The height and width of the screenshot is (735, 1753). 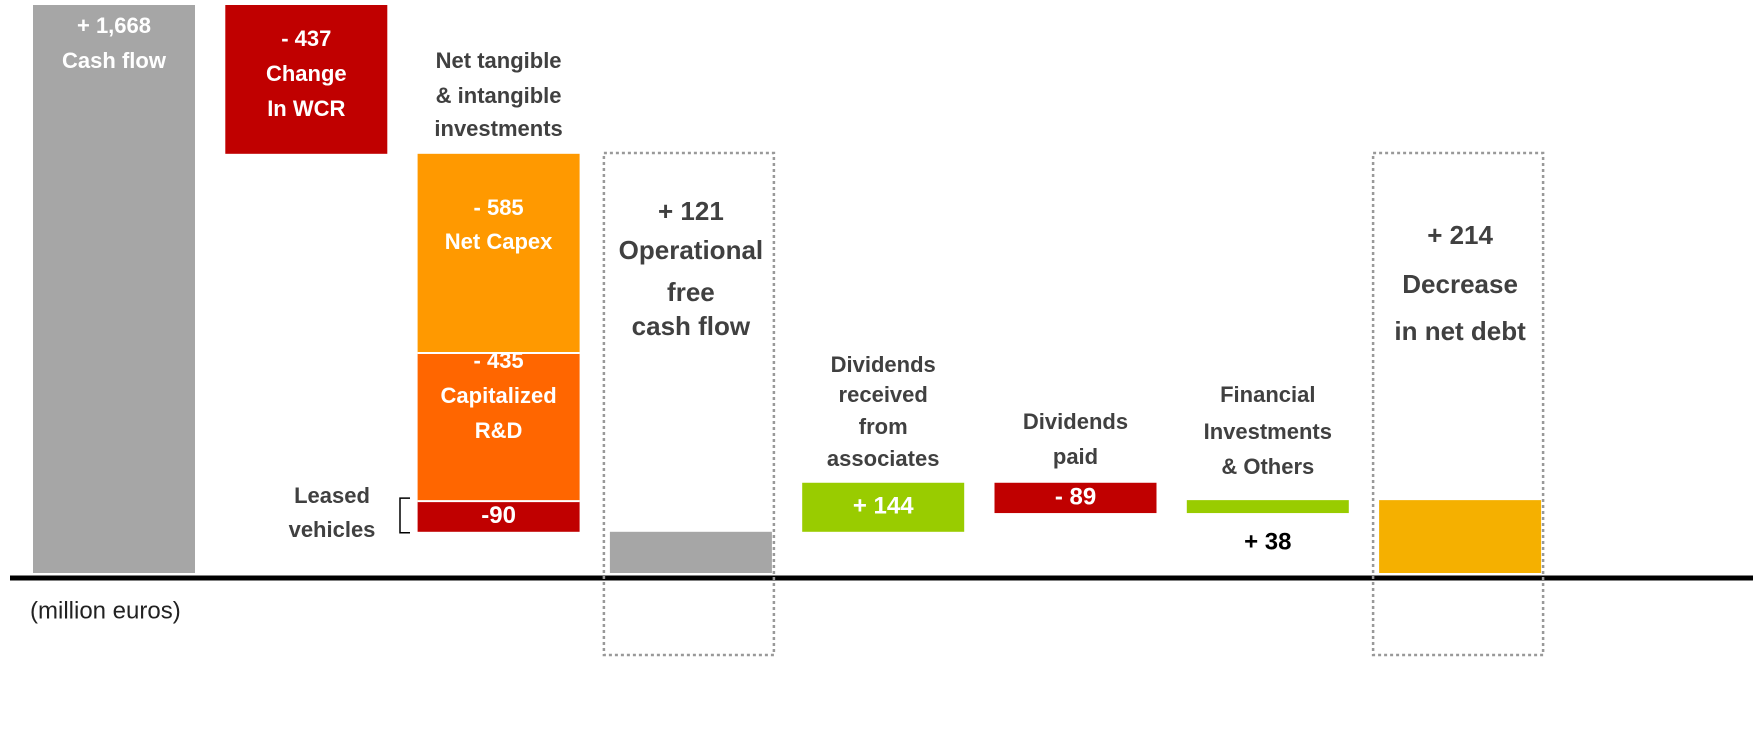 I want to click on category-label: Change In WCR, so click(x=306, y=91).